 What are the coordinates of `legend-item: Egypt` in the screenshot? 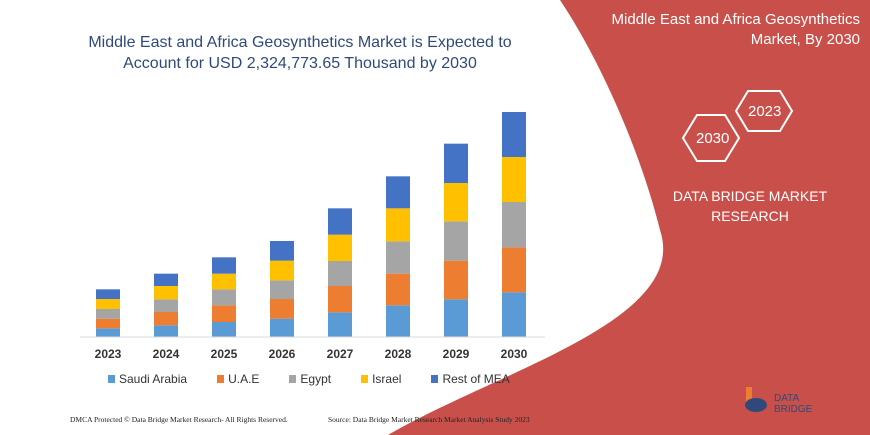 It's located at (310, 379).